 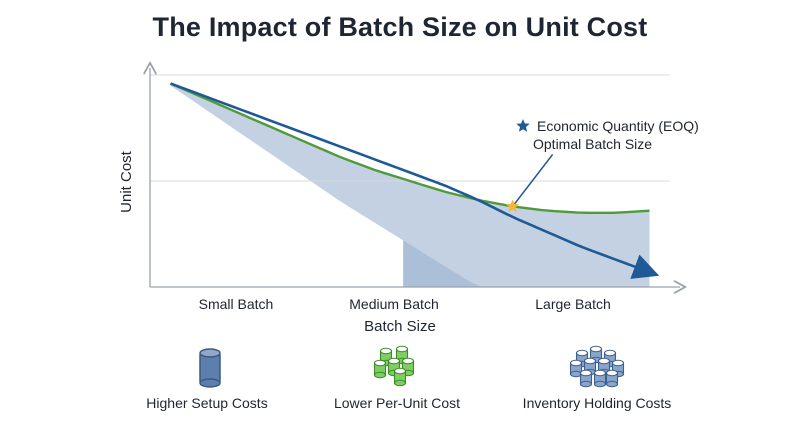 I want to click on eoq-point-star, so click(x=513, y=206).